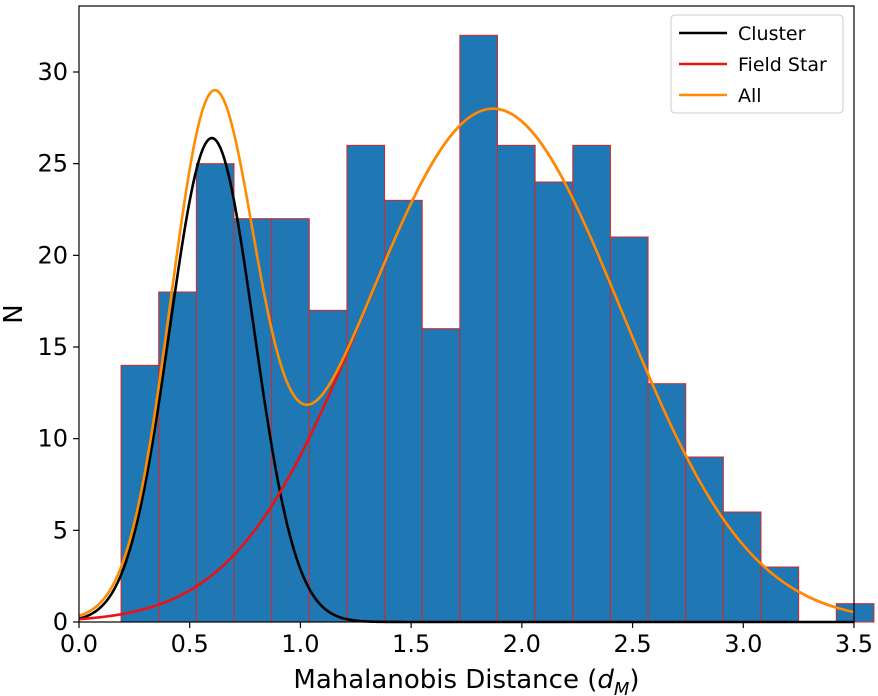 The height and width of the screenshot is (696, 878). Describe the element at coordinates (60, 622) in the screenshot. I see `y-tick-label: 0` at that location.